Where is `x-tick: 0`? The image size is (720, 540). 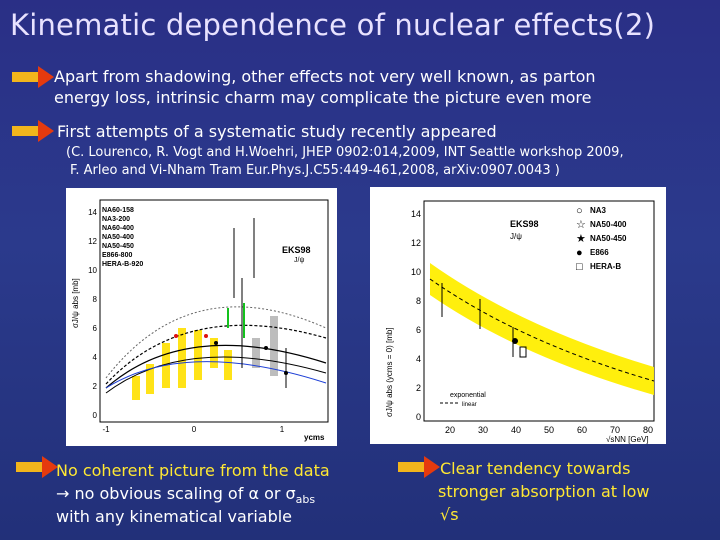
x-tick: 0 is located at coordinates (194, 429).